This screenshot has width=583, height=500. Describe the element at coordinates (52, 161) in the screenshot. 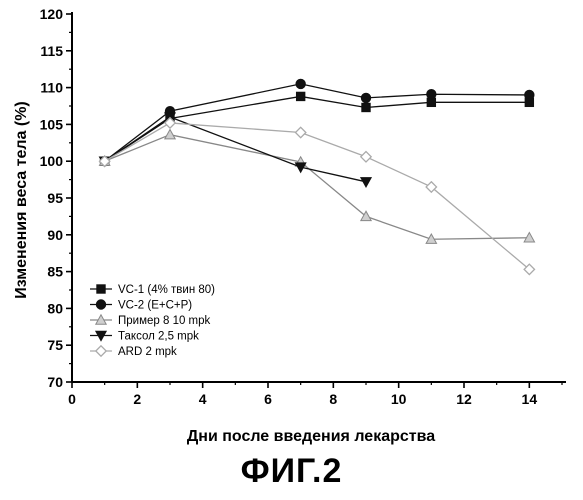

I see `y-tick-label: 100` at that location.